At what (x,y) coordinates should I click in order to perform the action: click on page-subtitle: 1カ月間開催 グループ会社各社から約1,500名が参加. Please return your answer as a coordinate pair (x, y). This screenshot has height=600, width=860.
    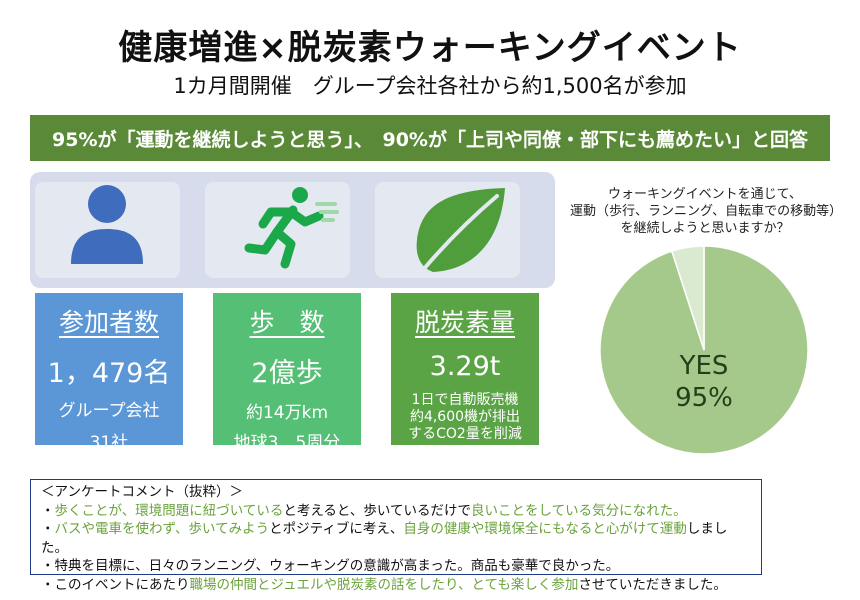
    Looking at the image, I should click on (430, 86).